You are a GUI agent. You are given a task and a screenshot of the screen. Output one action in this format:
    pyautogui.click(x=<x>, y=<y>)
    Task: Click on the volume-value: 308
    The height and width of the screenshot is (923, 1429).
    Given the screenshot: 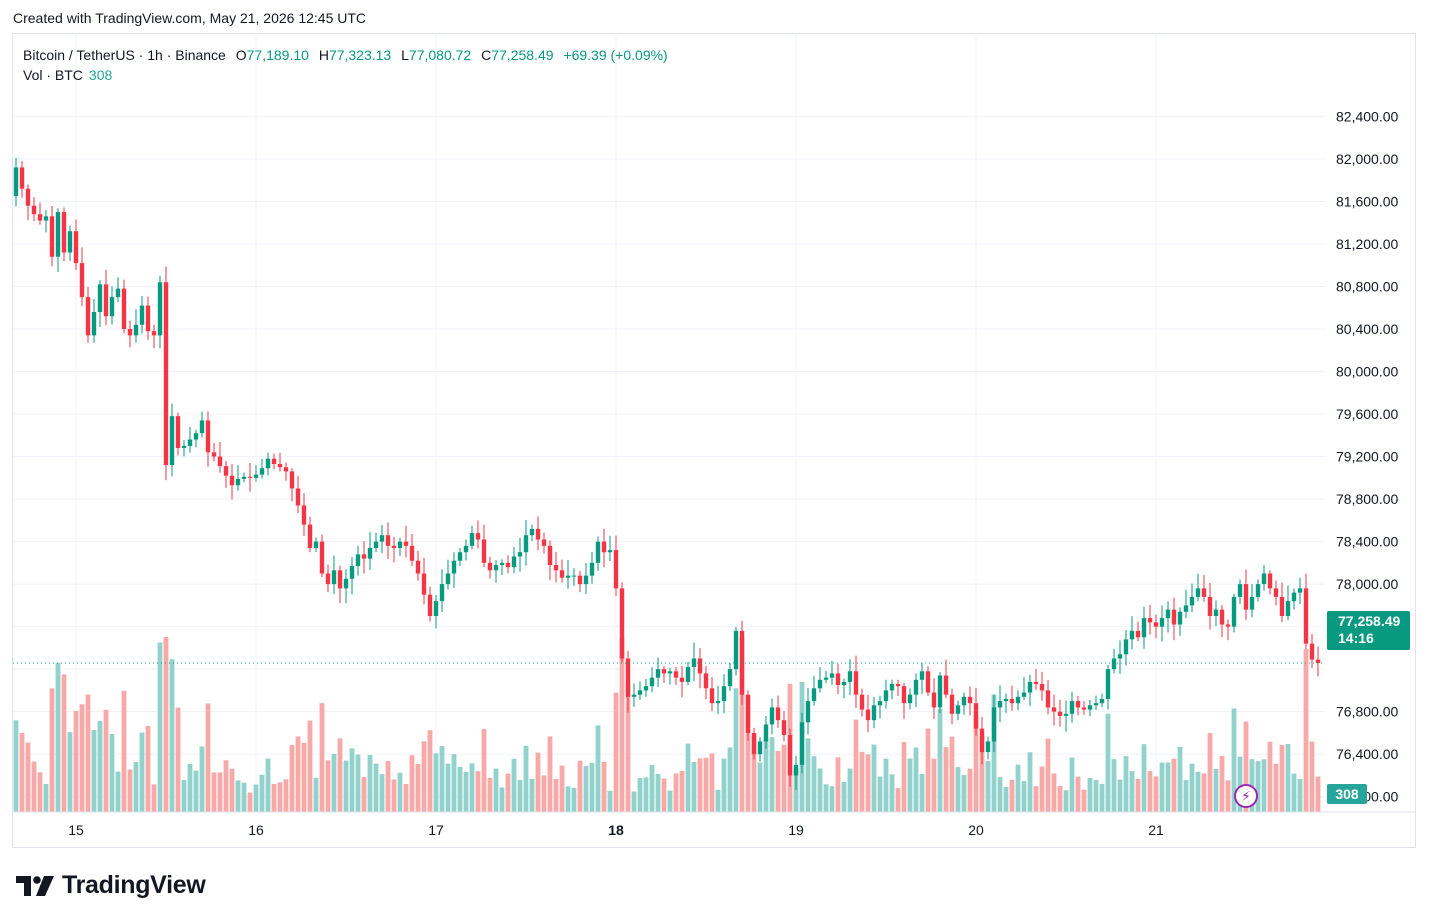 What is the action you would take?
    pyautogui.click(x=100, y=75)
    